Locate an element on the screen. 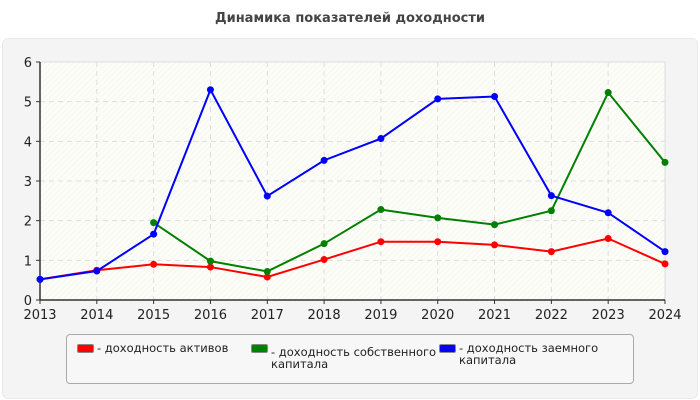 The width and height of the screenshot is (700, 400). chart-title: Динамика показателей доходности is located at coordinates (350, 18).